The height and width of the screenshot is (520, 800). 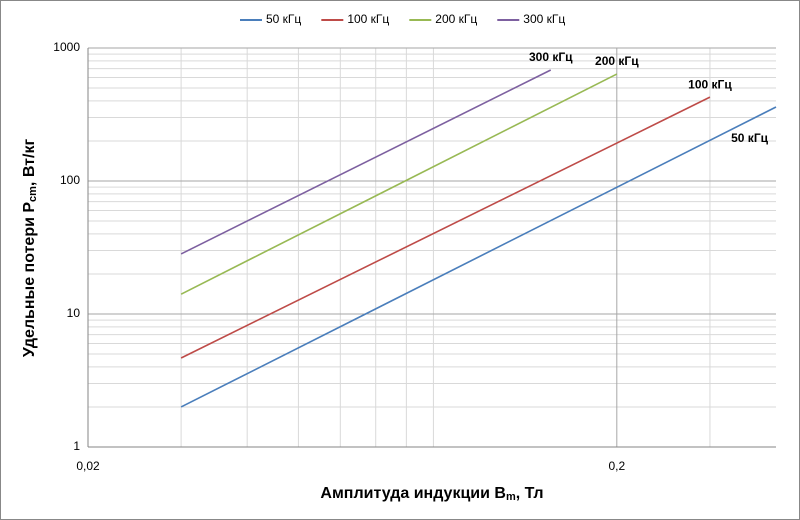 I want to click on y-axis-title: Удельные потери Pcm, Вт/кг, so click(x=30, y=248).